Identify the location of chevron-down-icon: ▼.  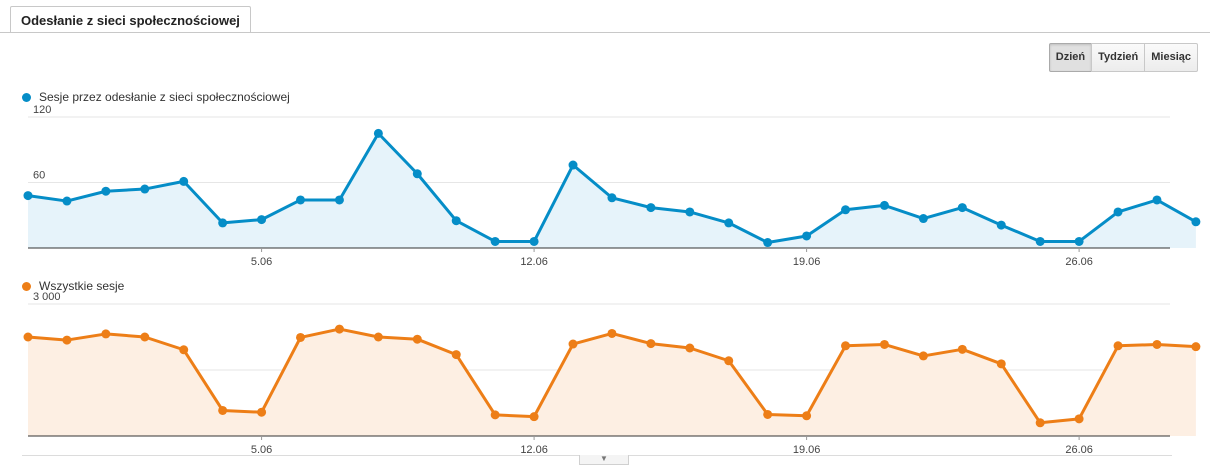
(604, 458).